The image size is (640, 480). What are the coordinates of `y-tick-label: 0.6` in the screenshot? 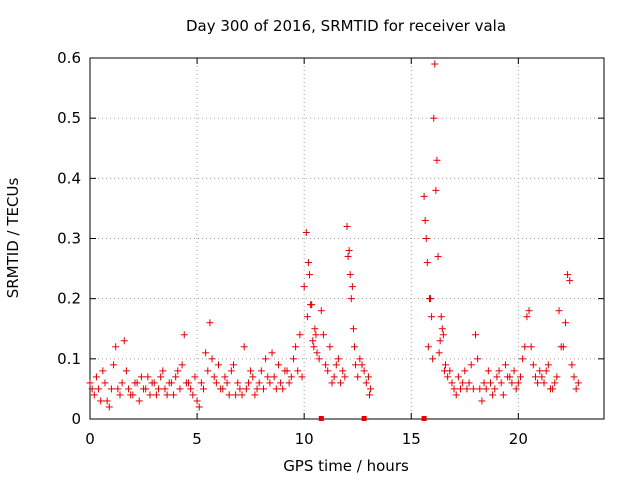 It's located at (69, 58).